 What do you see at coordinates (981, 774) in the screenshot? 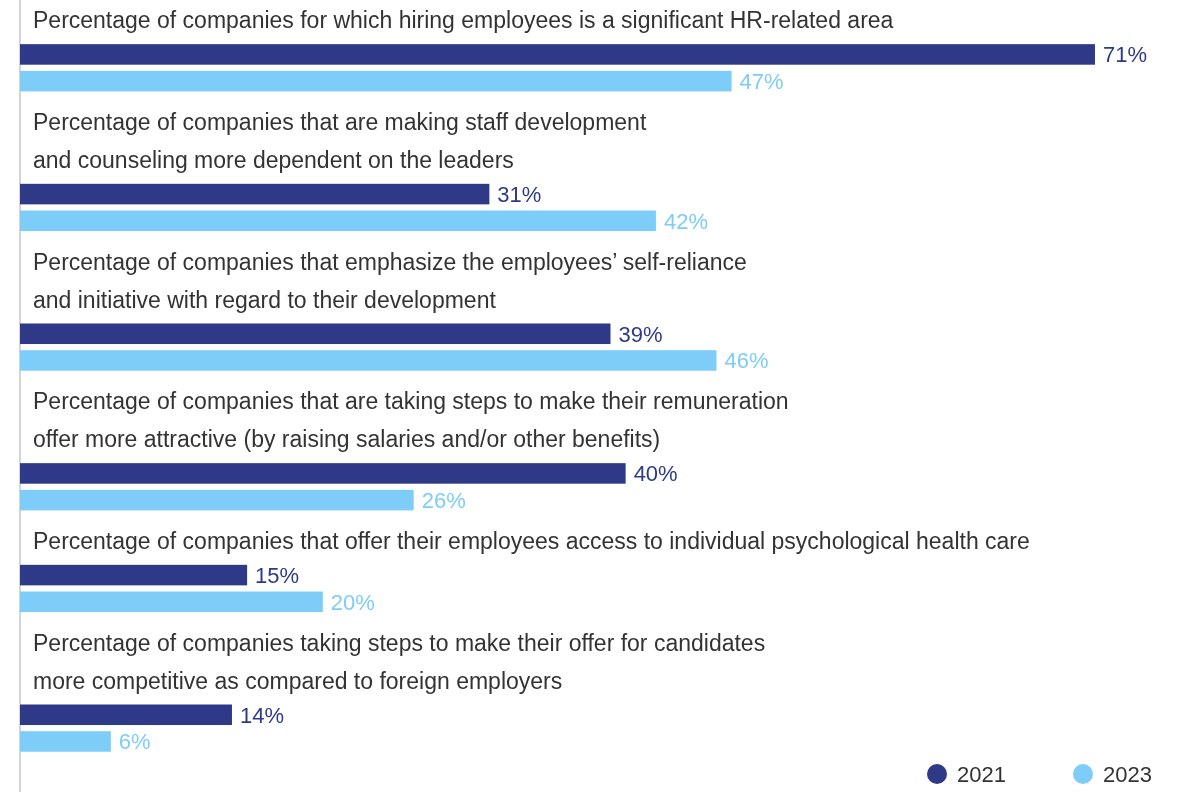
I see `legend-label: 2021` at bounding box center [981, 774].